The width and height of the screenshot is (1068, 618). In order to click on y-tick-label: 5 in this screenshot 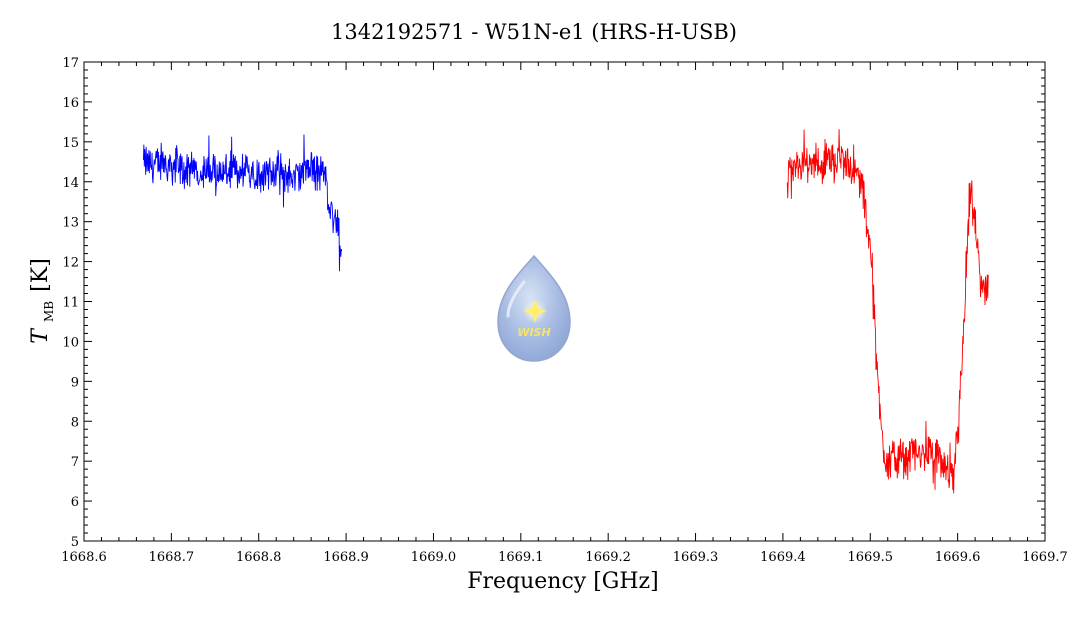, I will do `click(75, 542)`.